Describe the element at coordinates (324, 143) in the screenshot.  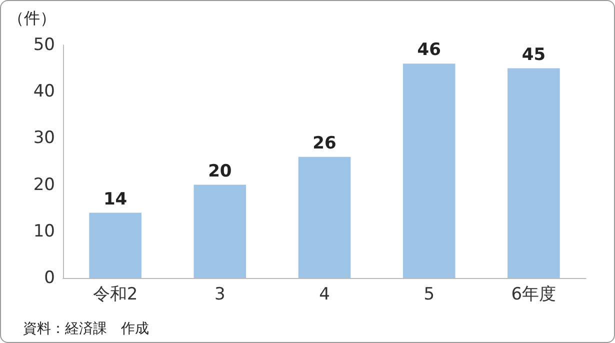
I see `data-label: 26` at that location.